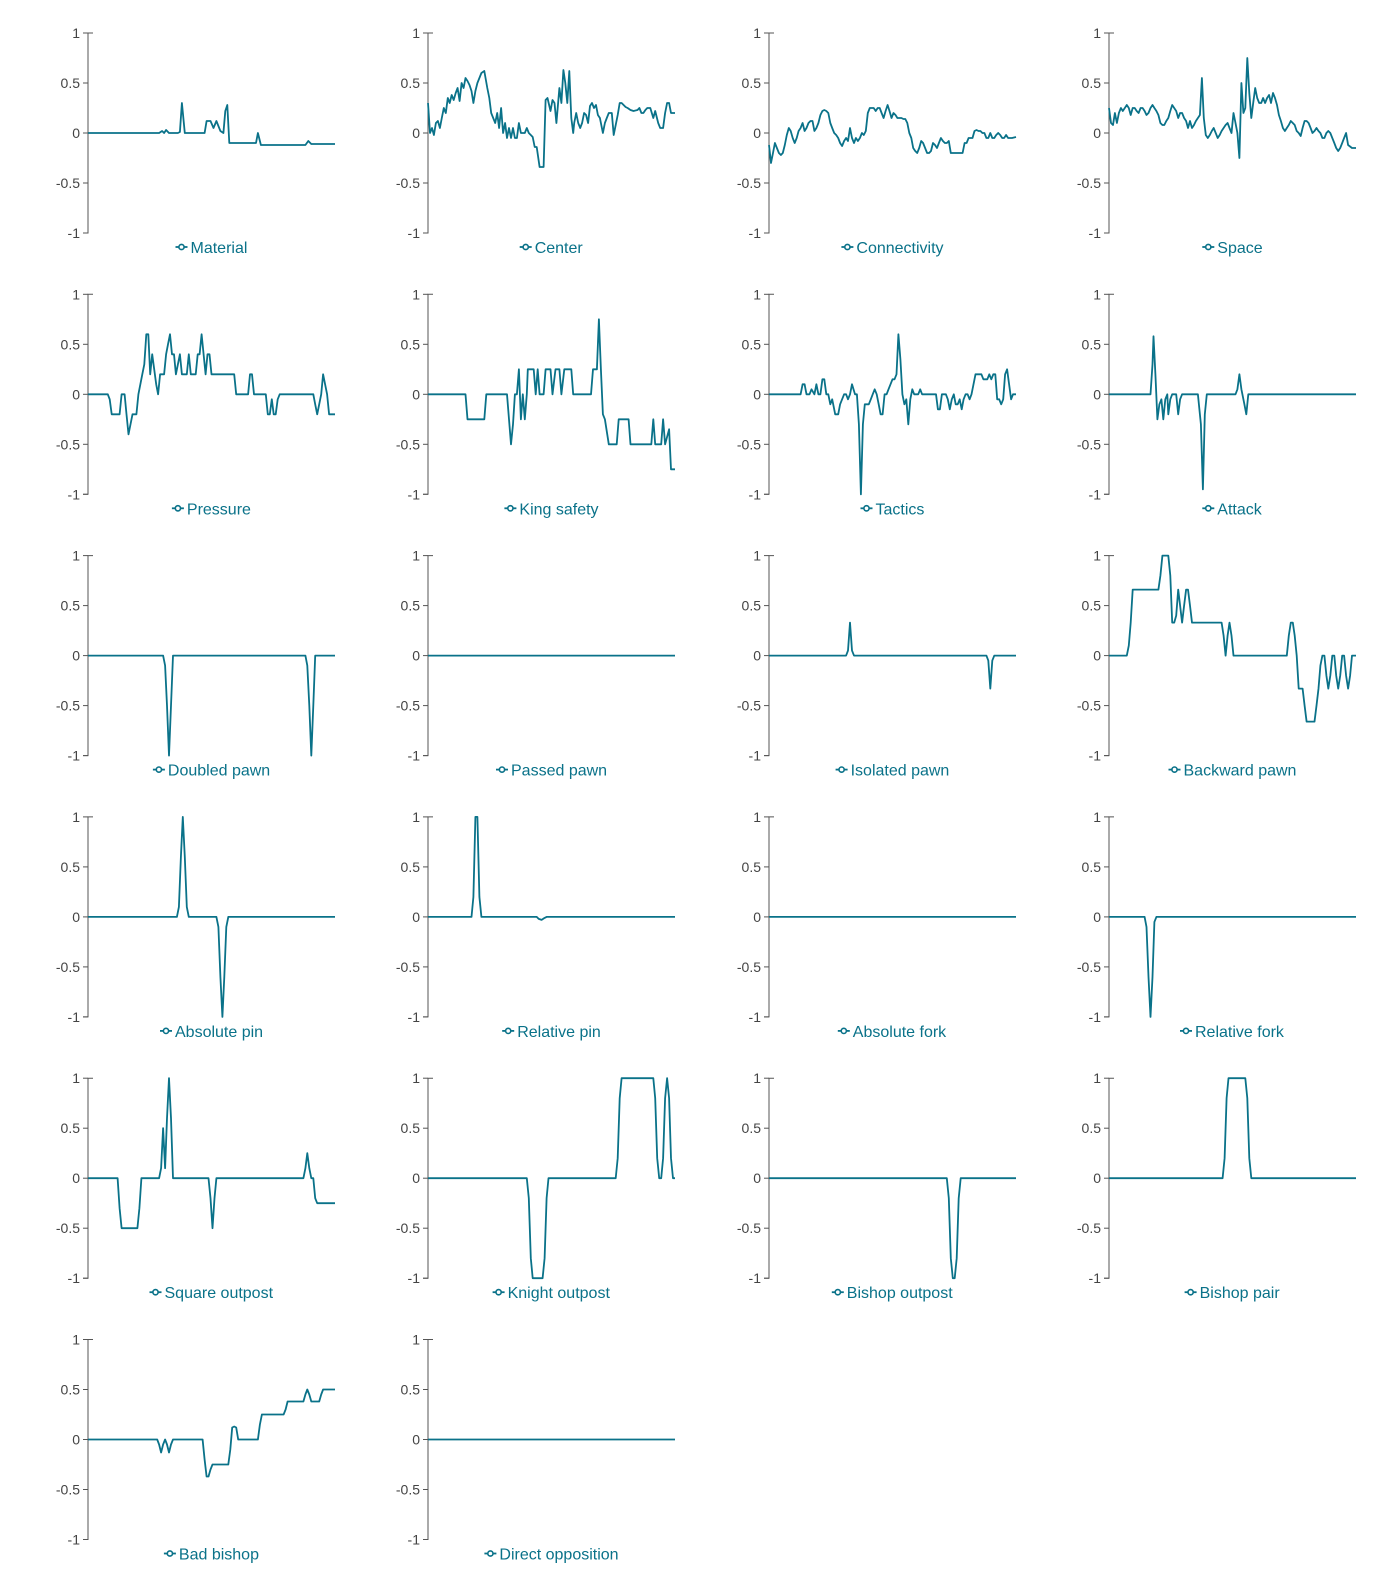  What do you see at coordinates (876, 664) in the screenshot?
I see `chart-panel: 1 0.5 0 -0.5 -1 Isolated pawn` at bounding box center [876, 664].